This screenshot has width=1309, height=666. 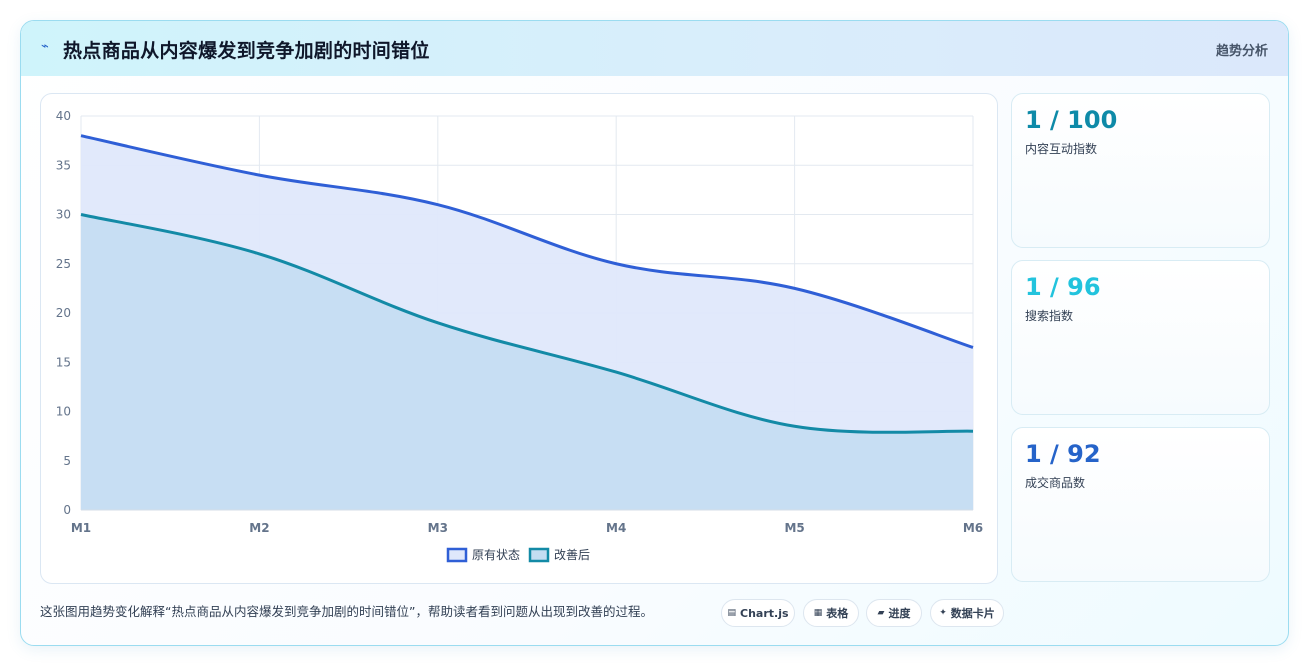 What do you see at coordinates (1063, 454) in the screenshot?
I see `stat-value: 1 / 92` at bounding box center [1063, 454].